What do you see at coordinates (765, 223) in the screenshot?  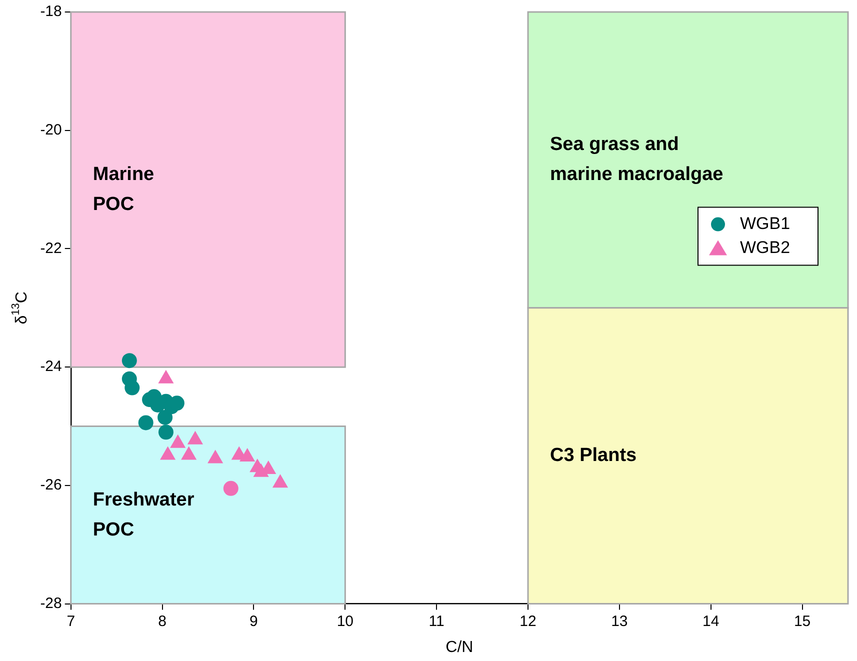 I see `legend-label: WGB1` at bounding box center [765, 223].